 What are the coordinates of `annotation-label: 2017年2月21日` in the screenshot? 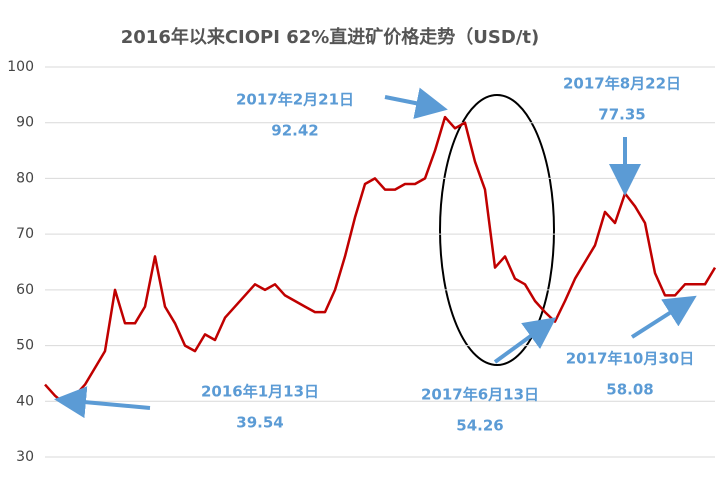 It's located at (295, 100).